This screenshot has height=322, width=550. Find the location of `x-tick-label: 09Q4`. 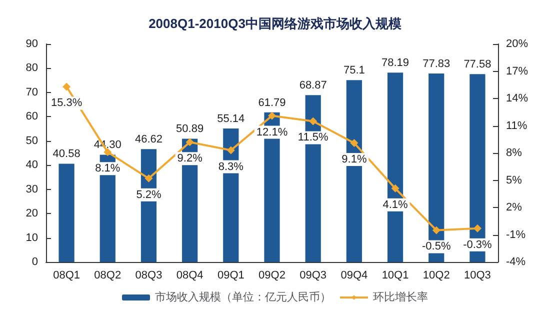

x-tick-label: 09Q4 is located at coordinates (354, 276).